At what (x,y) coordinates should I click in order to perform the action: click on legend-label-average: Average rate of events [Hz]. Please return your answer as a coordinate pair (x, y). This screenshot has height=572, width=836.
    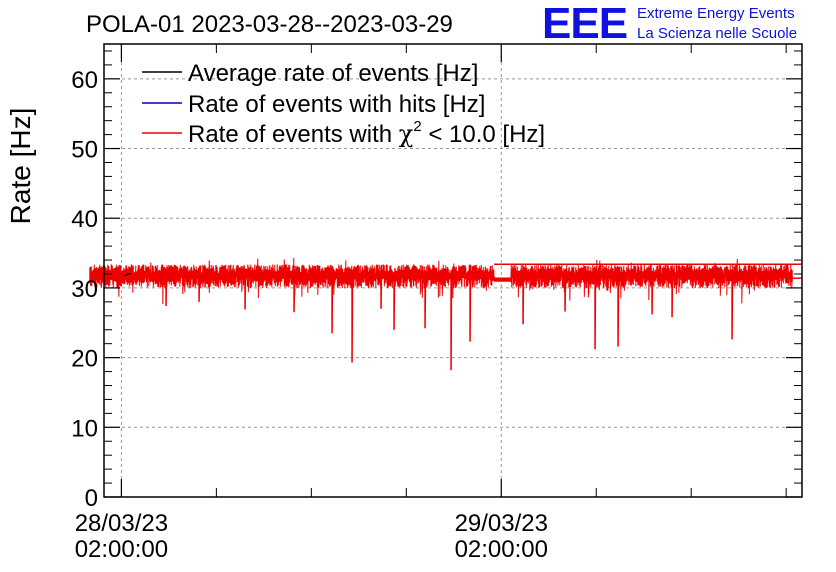
    Looking at the image, I should click on (333, 73).